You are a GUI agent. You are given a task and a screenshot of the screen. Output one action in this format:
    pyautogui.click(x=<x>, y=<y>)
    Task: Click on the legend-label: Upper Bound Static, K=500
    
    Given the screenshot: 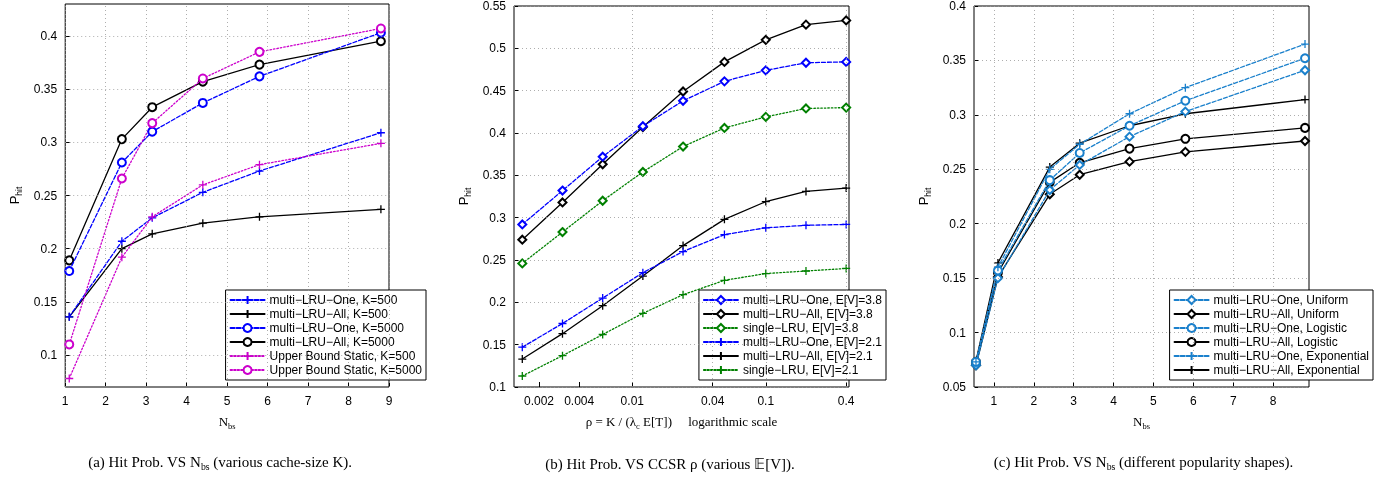 What is the action you would take?
    pyautogui.click(x=342, y=356)
    